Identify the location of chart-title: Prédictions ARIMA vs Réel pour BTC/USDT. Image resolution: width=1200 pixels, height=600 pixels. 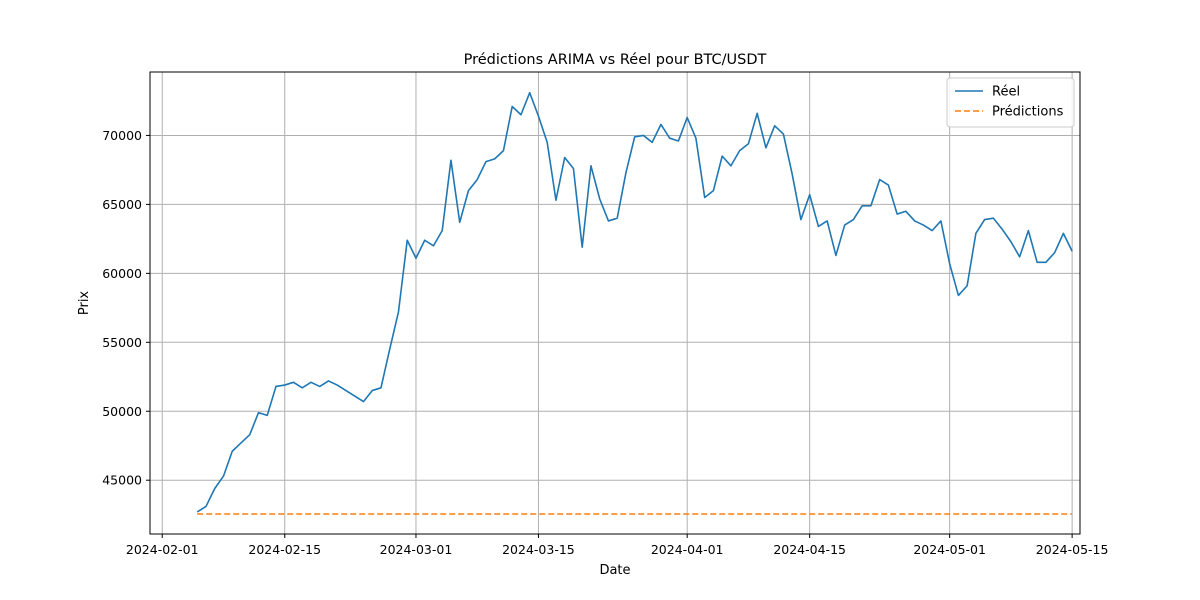
(615, 60).